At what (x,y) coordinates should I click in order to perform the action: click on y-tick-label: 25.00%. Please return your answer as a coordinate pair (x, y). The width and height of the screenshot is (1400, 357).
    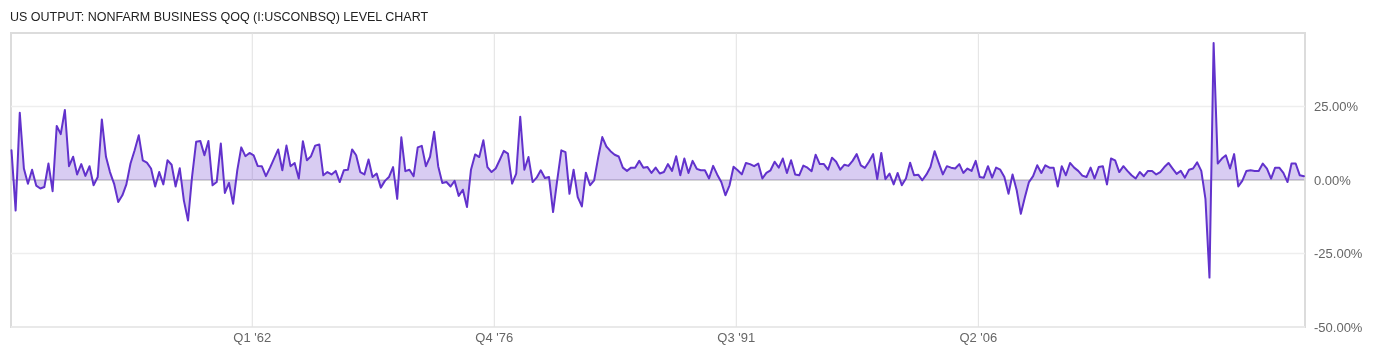
    Looking at the image, I should click on (1336, 107).